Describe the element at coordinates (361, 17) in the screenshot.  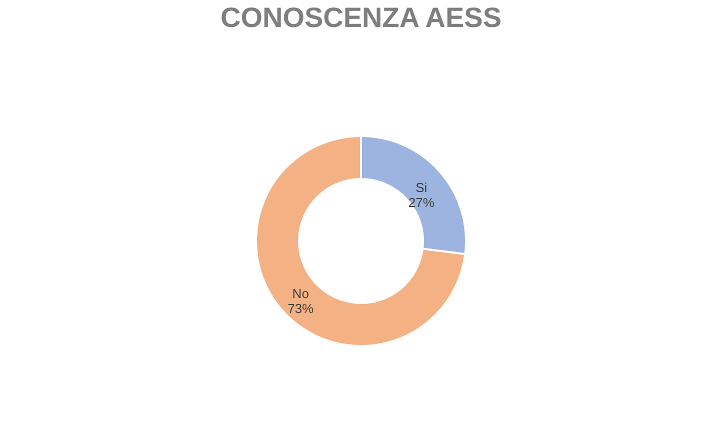
I see `chart-title: CONOSCENZA AESS` at that location.